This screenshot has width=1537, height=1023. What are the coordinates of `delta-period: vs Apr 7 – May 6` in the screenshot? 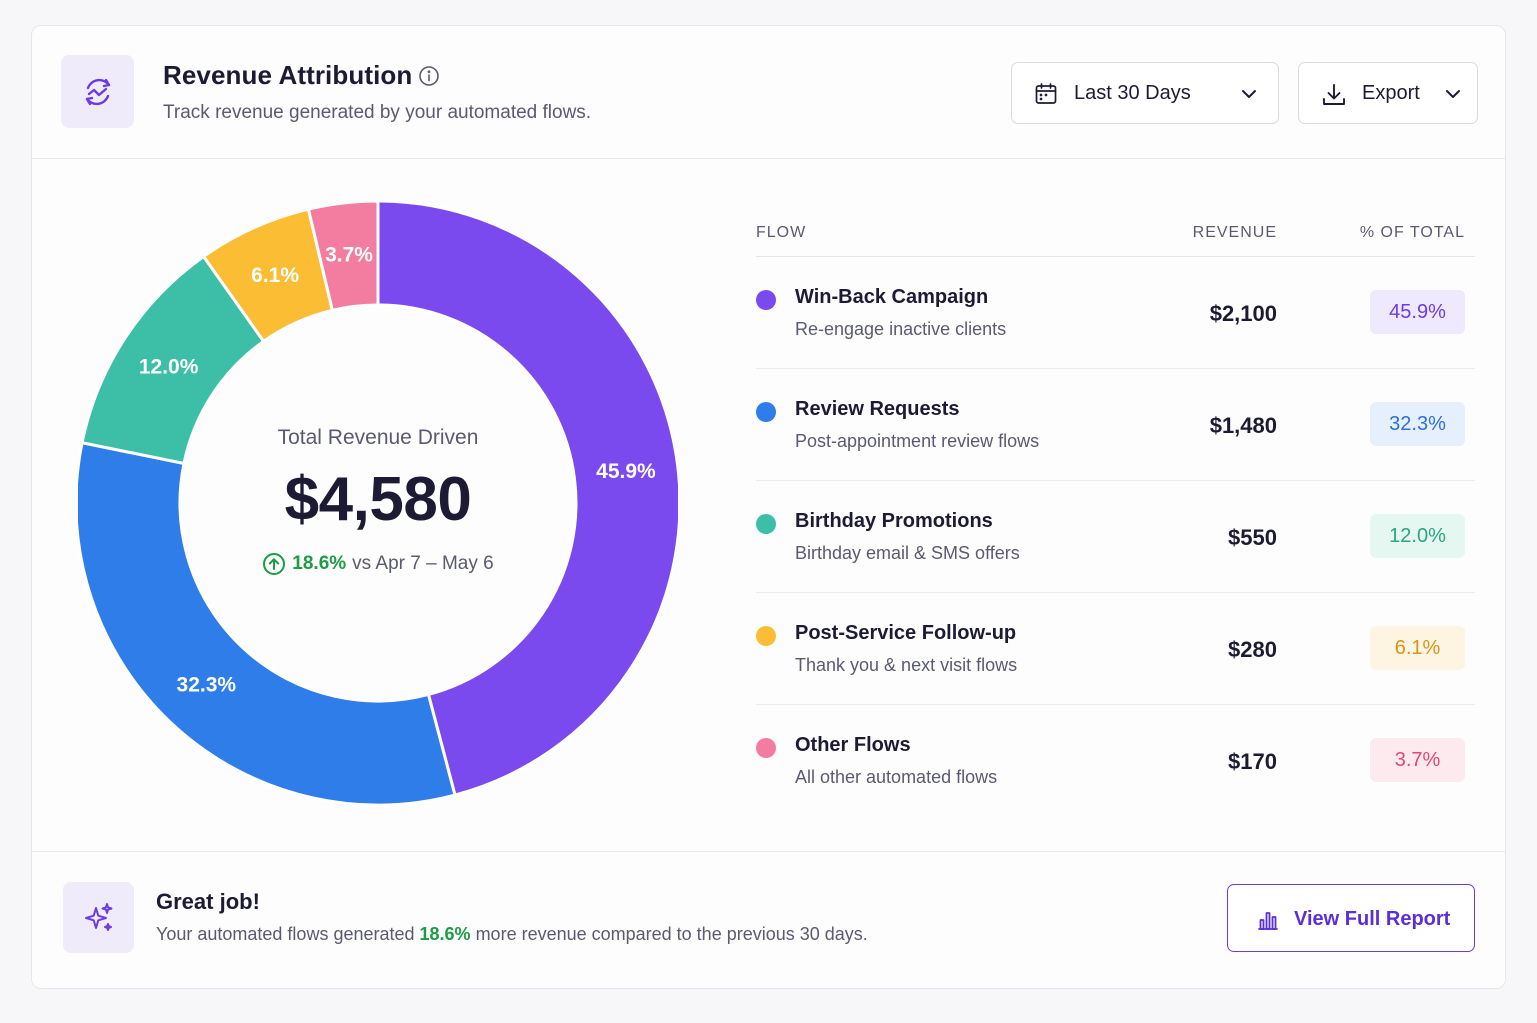 It's located at (423, 563).